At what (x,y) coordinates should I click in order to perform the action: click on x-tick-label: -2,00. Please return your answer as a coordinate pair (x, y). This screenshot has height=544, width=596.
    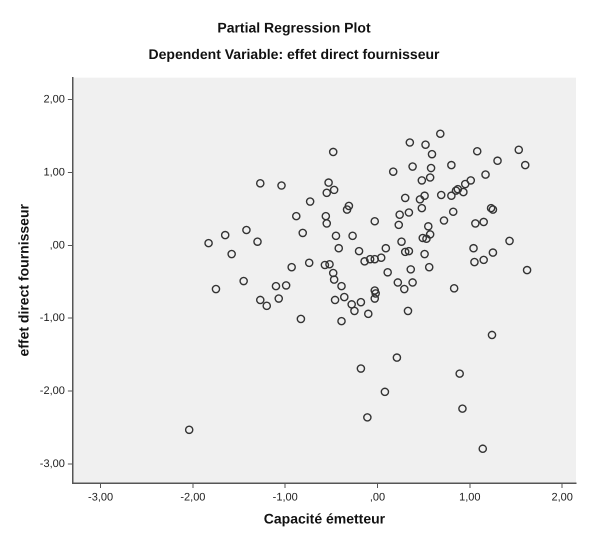
    Looking at the image, I should click on (193, 498).